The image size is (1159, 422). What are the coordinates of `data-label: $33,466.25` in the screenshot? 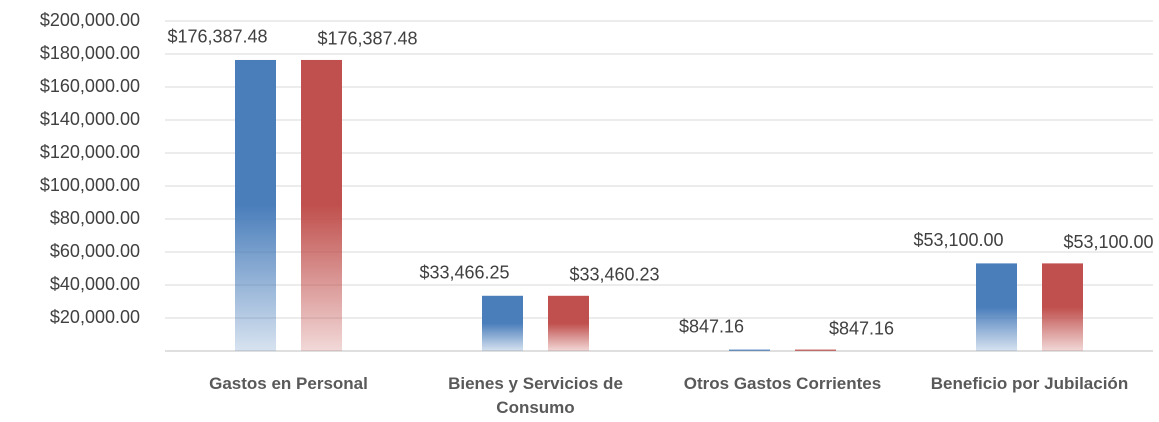 It's located at (464, 273).